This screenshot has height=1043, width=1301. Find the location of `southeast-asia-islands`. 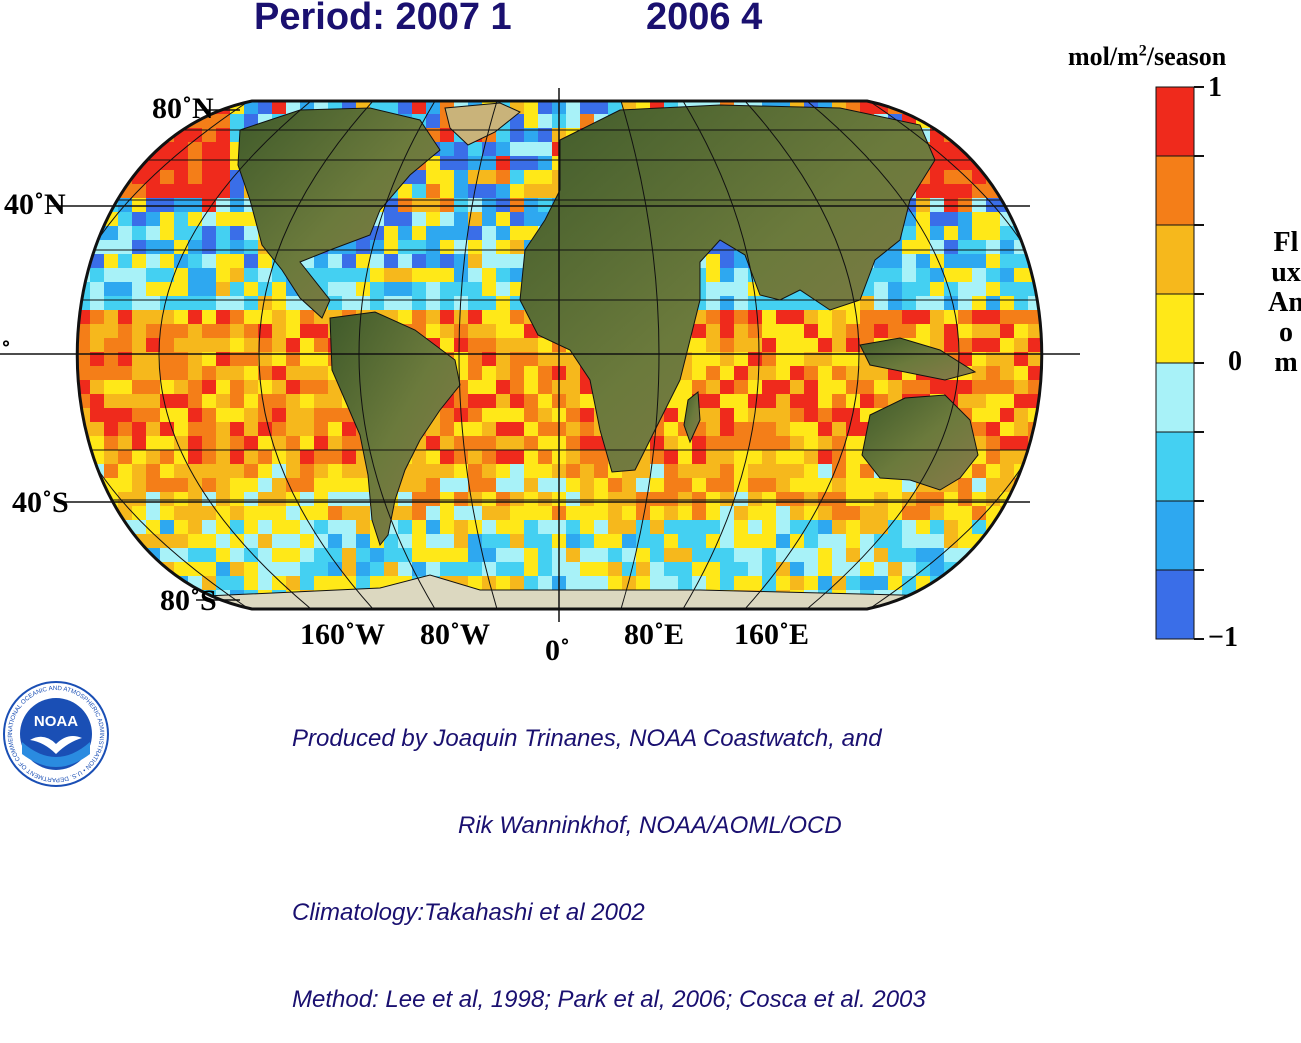

southeast-asia-islands is located at coordinates (918, 359).